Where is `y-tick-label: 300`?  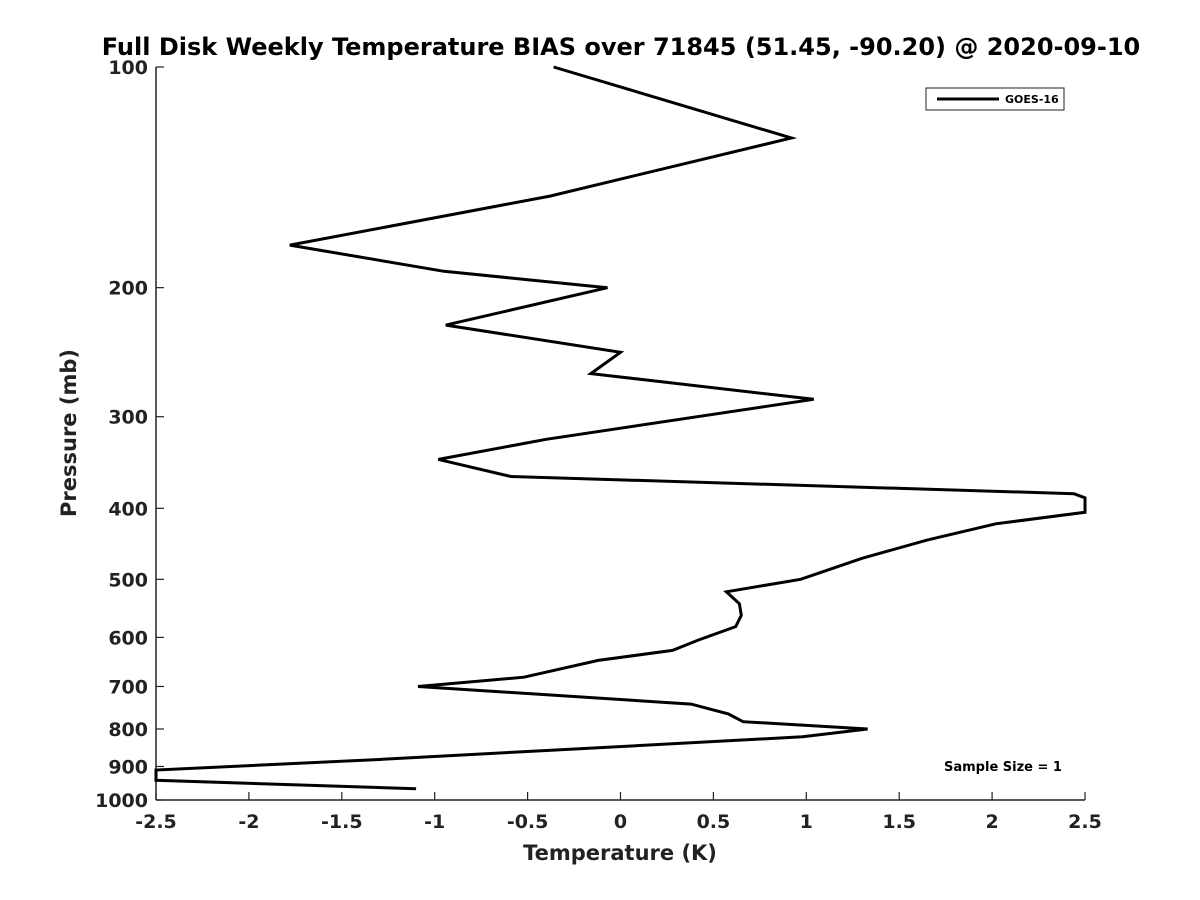 y-tick-label: 300 is located at coordinates (128, 418).